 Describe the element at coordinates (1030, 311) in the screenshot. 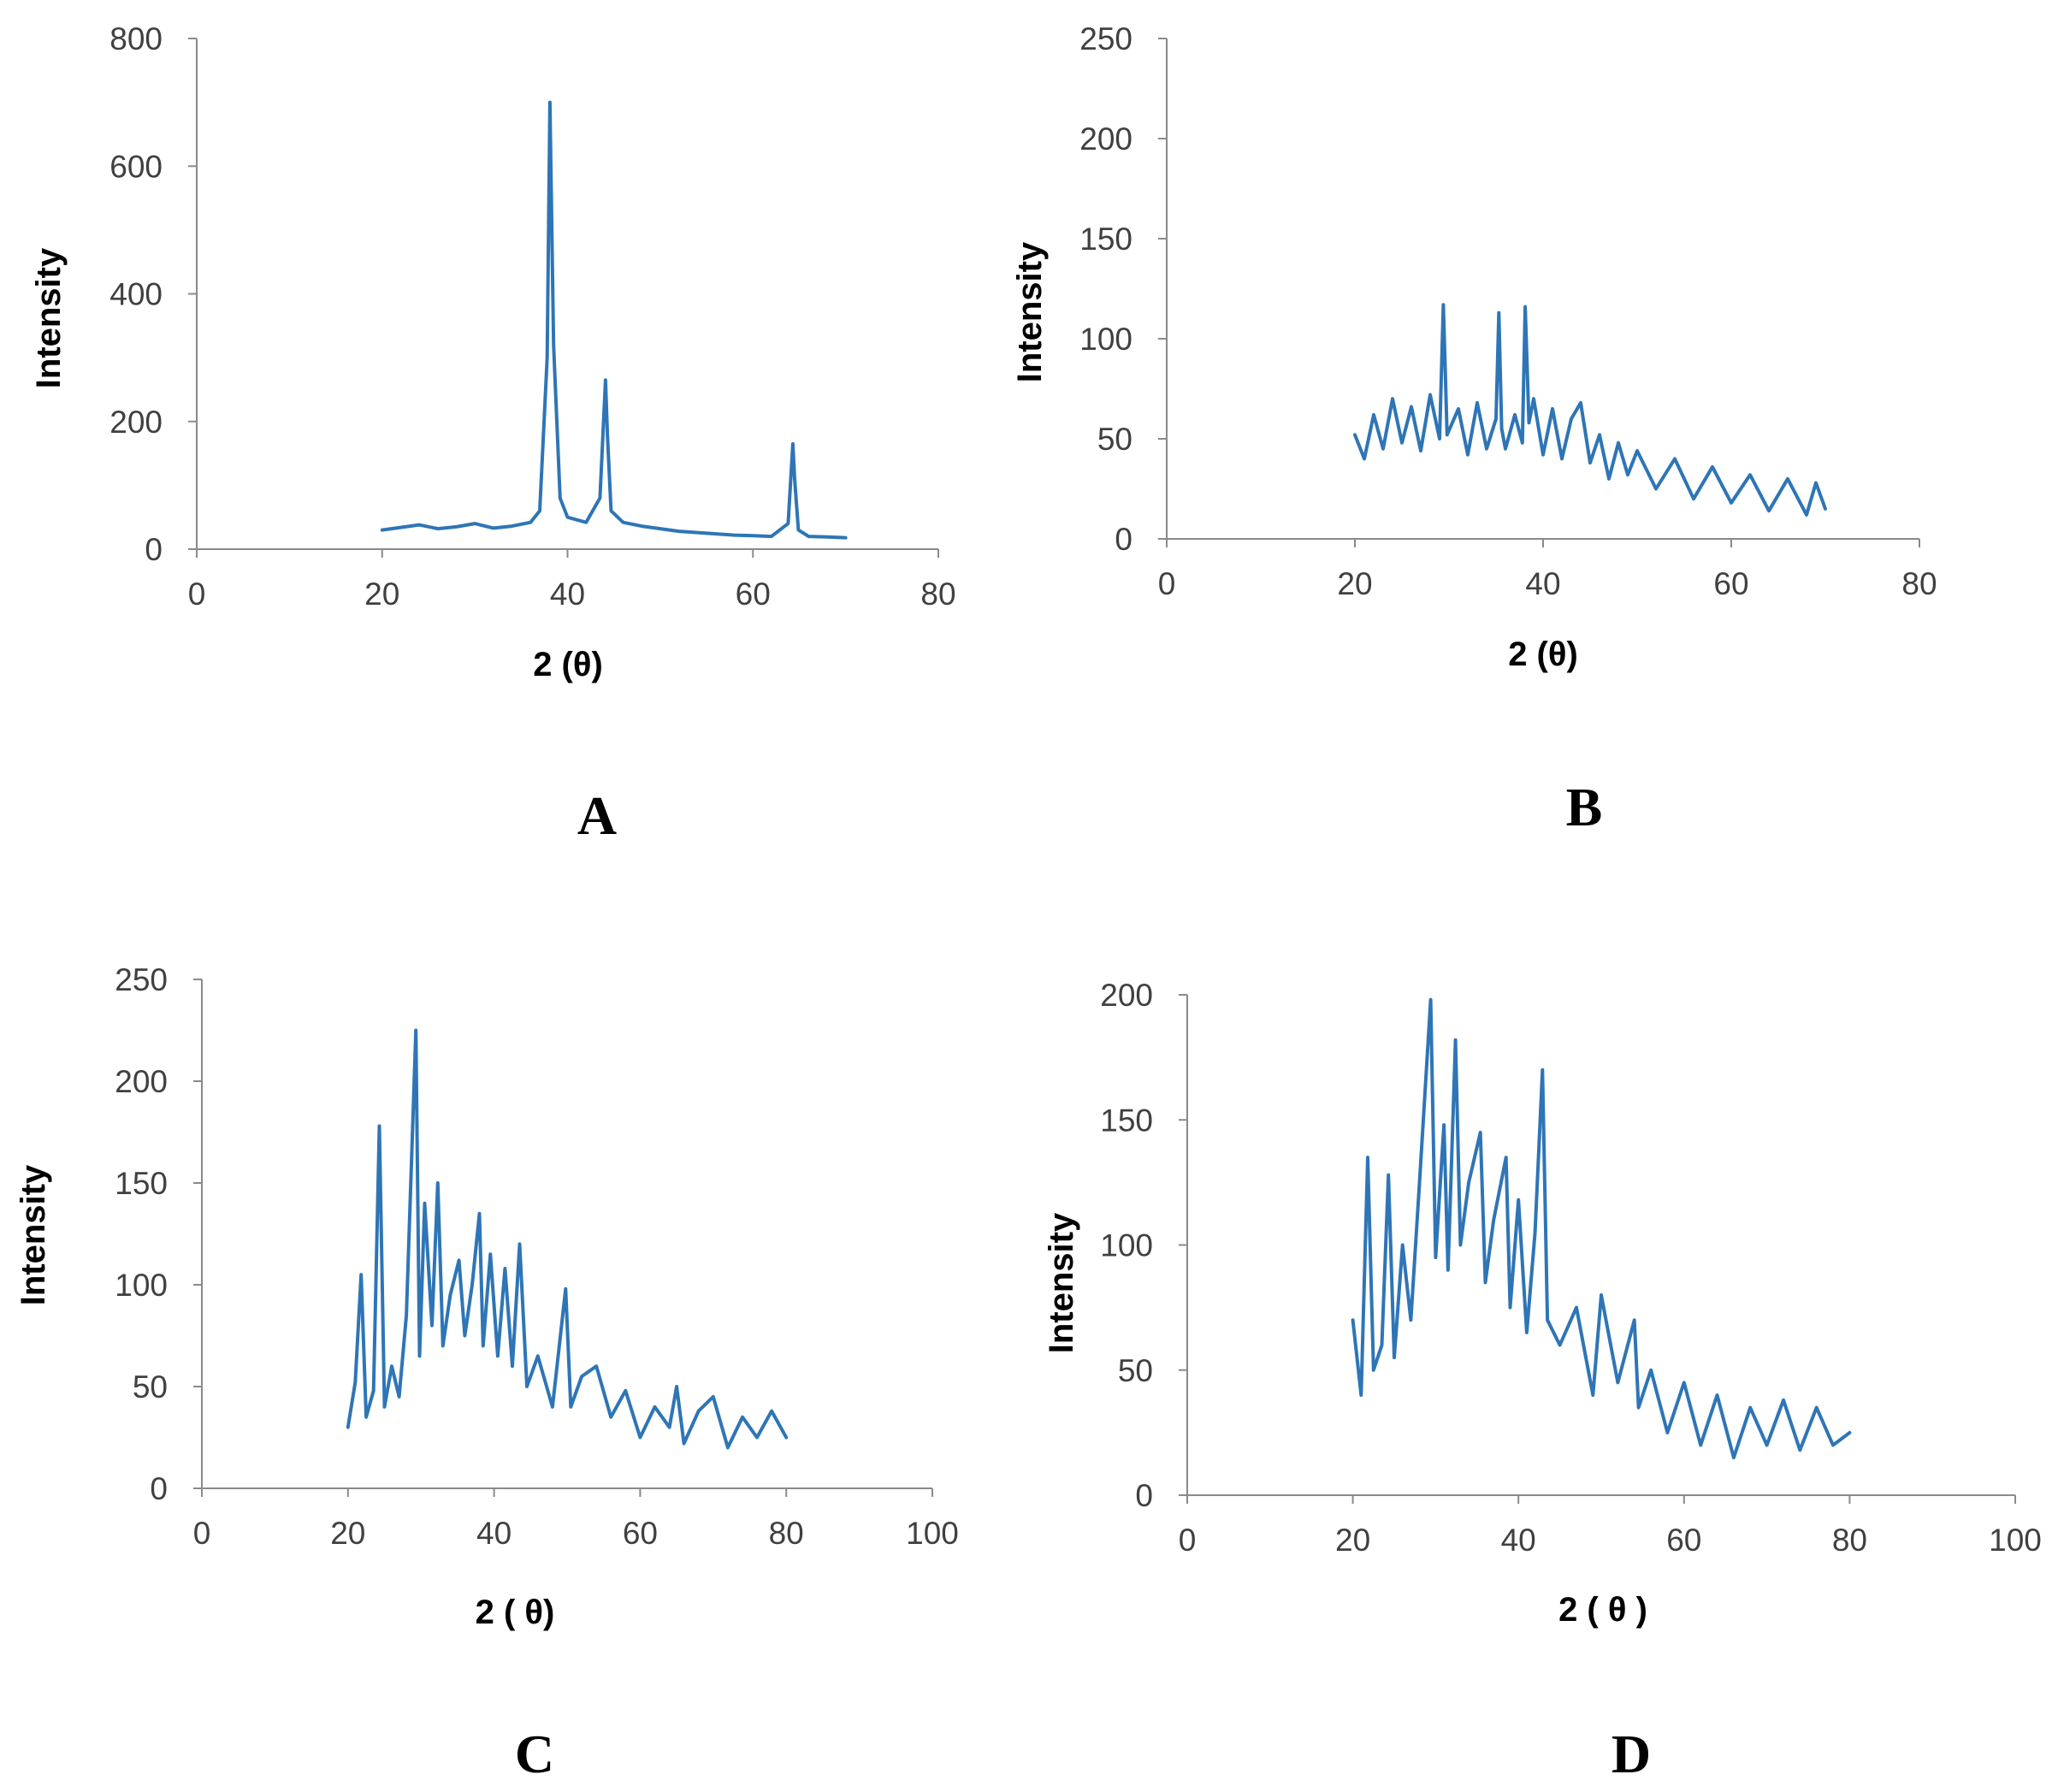

I see `y-axis-title-b: Intensity` at that location.